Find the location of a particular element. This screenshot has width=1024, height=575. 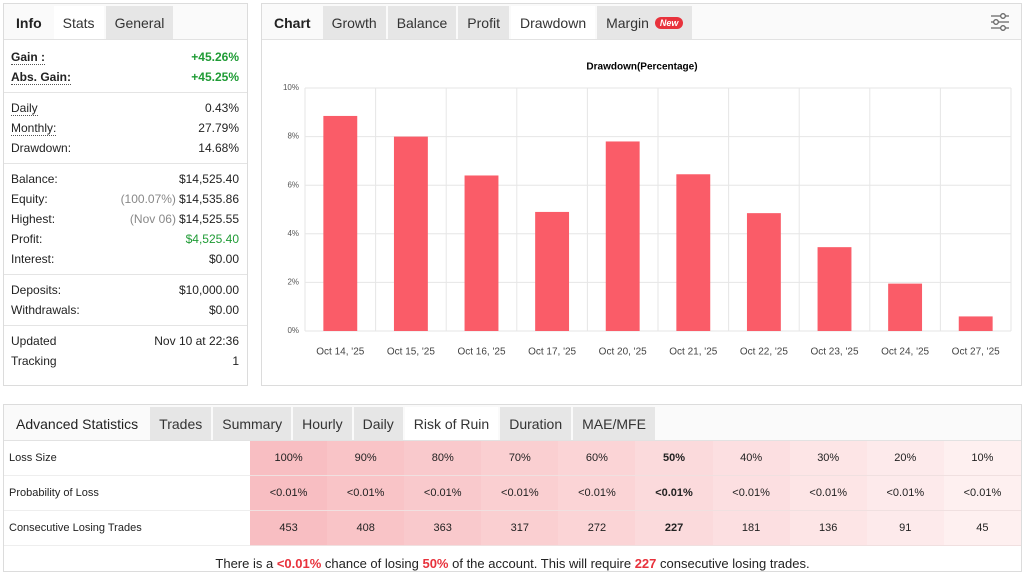

y-tick-label: 6% is located at coordinates (293, 184).